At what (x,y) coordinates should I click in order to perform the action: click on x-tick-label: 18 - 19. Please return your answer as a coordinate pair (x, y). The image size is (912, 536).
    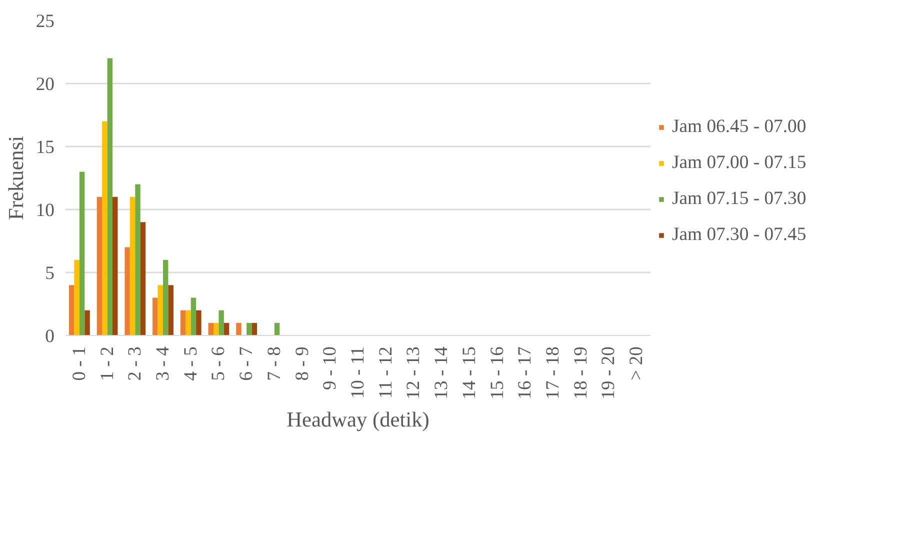
    Looking at the image, I should click on (581, 373).